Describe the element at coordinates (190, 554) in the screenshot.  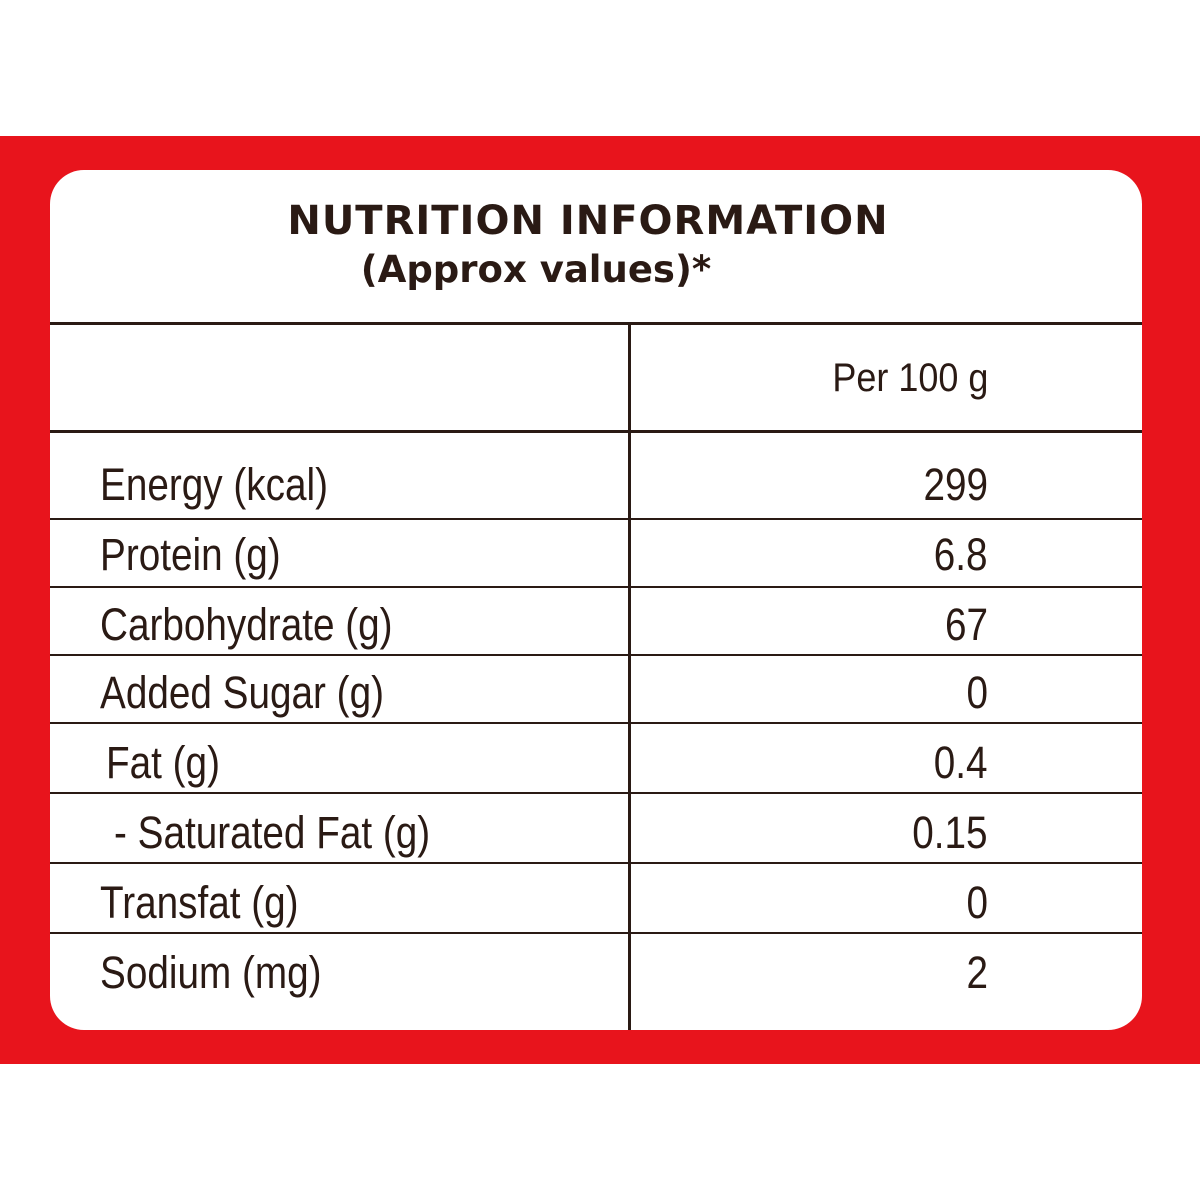
I see `row-name-protein: Protein (g)` at that location.